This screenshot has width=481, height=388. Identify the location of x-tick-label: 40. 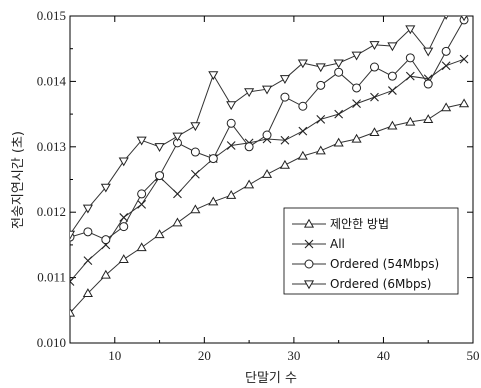
(383, 355).